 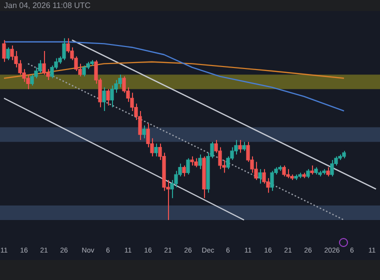 I want to click on text: Jan 04, 2026 11:08 UTC, so click(x=47, y=5).